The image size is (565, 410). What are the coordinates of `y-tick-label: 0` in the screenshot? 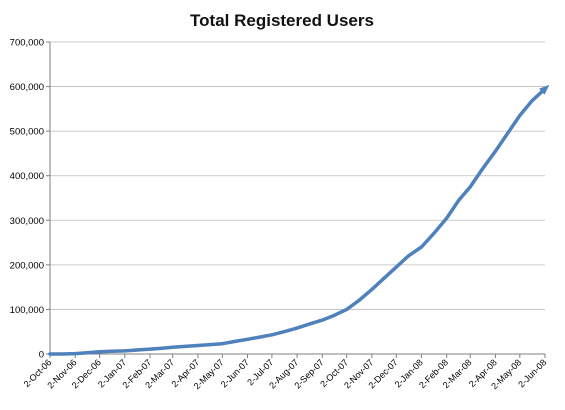 It's located at (41, 355).